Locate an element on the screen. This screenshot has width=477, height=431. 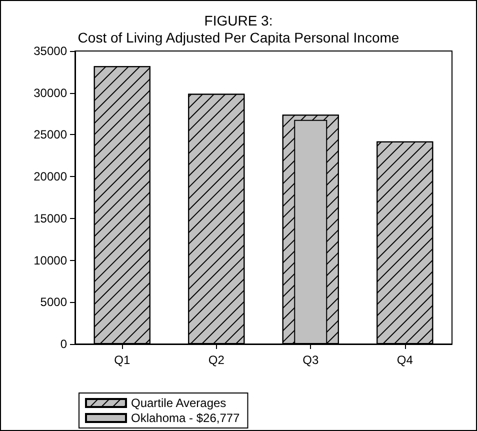
x-tick-label: Q4 is located at coordinates (405, 360).